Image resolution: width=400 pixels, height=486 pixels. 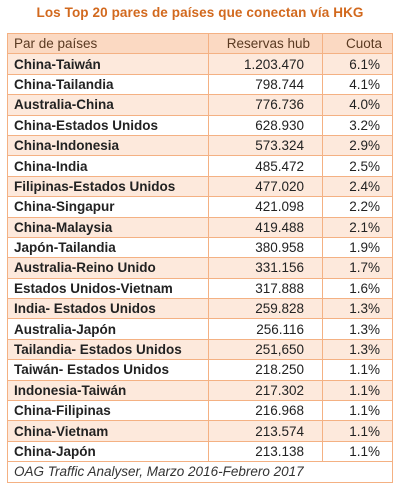 I want to click on table-row: China-India 485.472 2.5%, so click(x=200, y=166).